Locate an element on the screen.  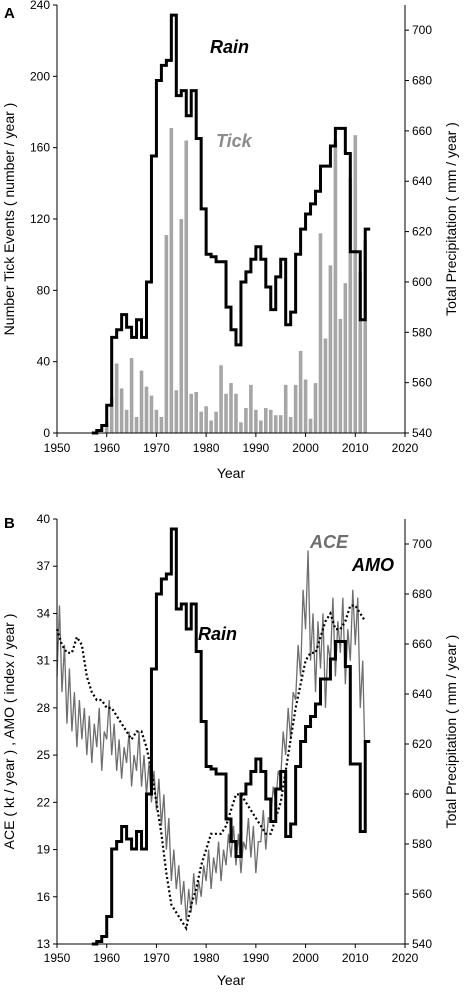
tick-bar-1960 is located at coordinates (106, 427).